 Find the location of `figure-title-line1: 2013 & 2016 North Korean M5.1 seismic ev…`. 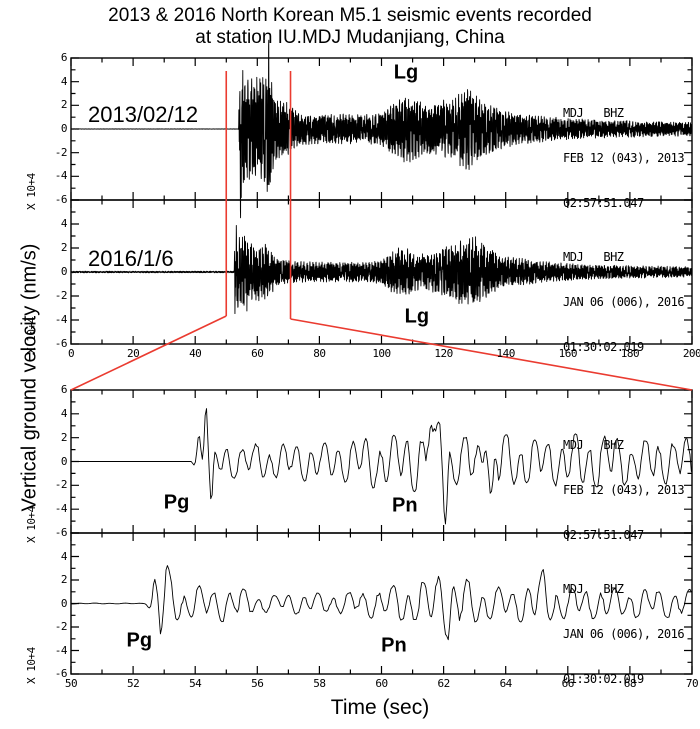

figure-title-line1: 2013 & 2016 North Korean M5.1 seismic ev… is located at coordinates (350, 15).